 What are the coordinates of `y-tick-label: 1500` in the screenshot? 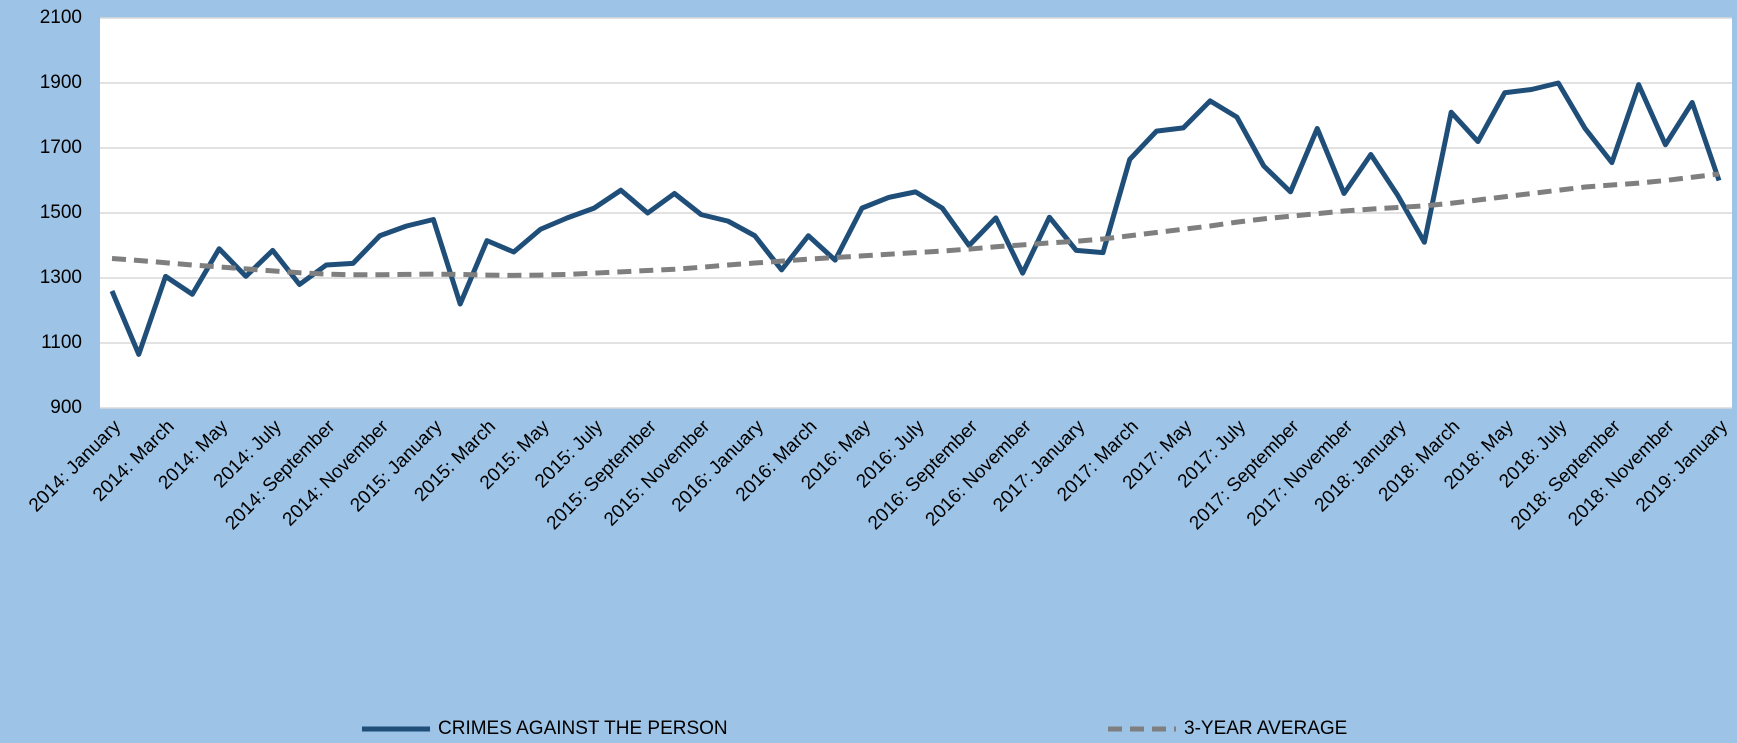 It's located at (61, 212).